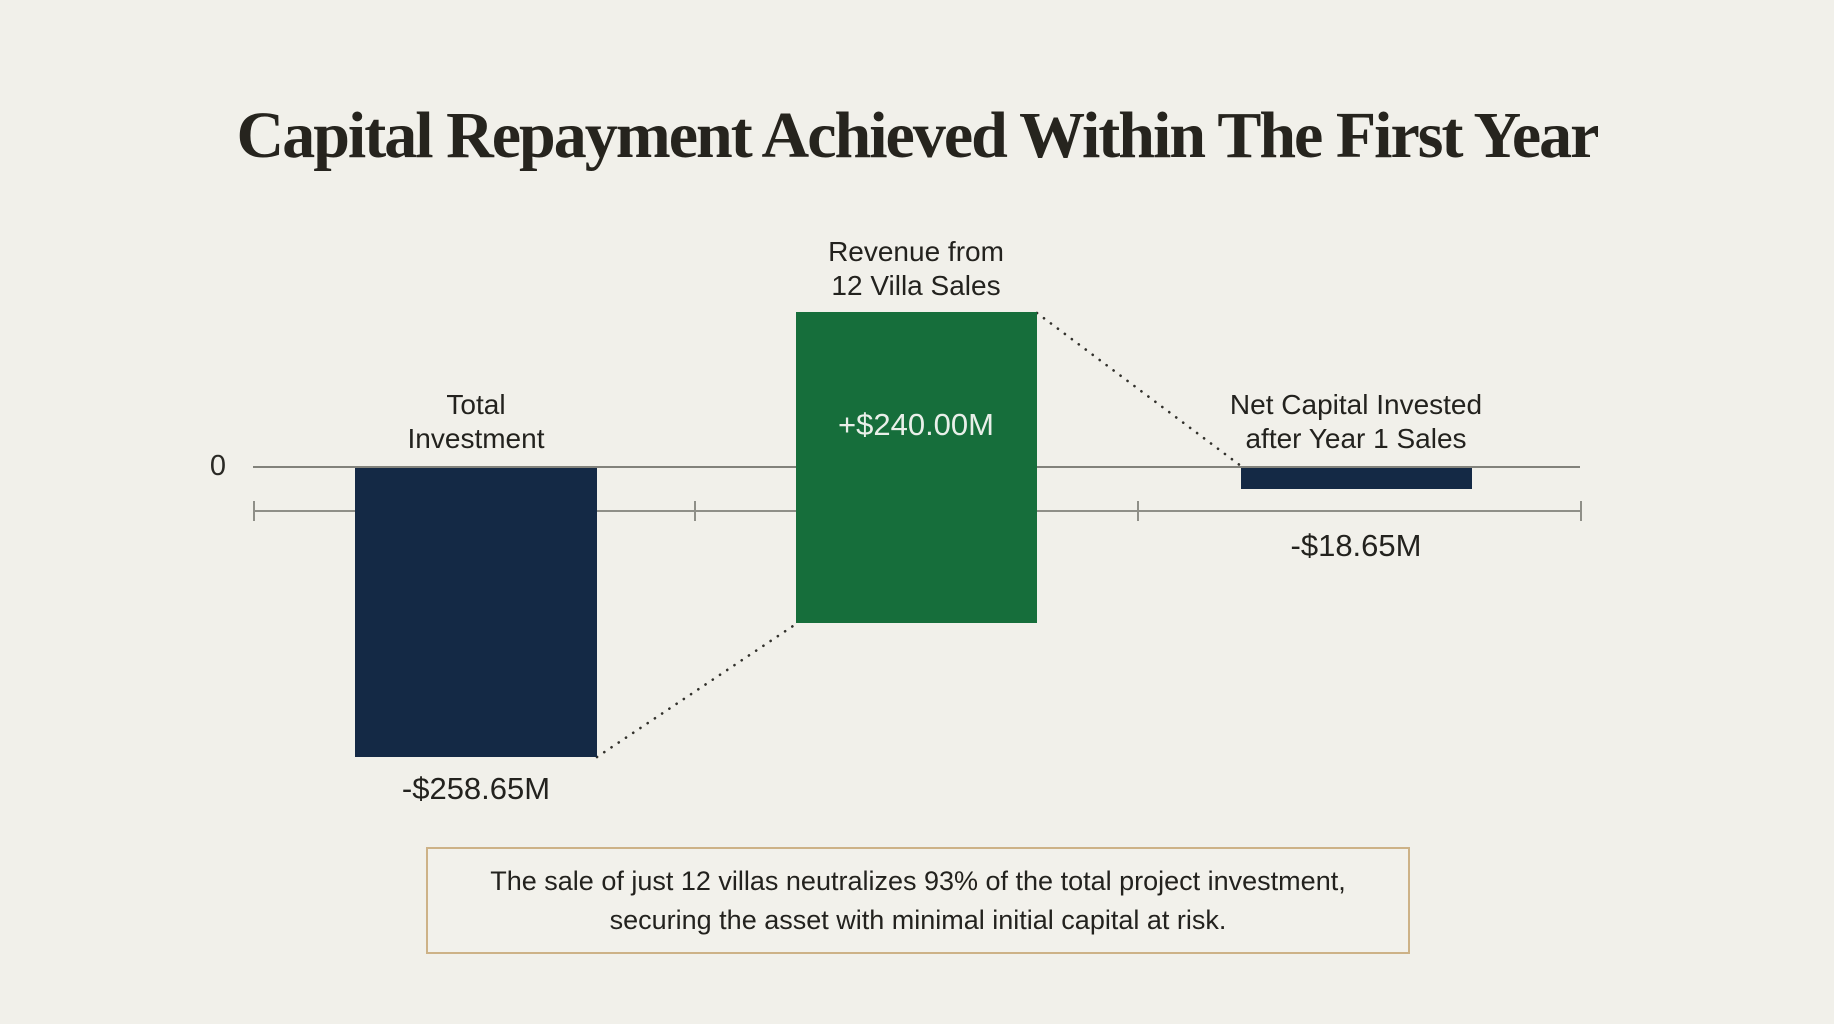 Image resolution: width=1834 pixels, height=1024 pixels. Describe the element at coordinates (696, 690) in the screenshot. I see `connector-line-investment-to-revenue` at that location.